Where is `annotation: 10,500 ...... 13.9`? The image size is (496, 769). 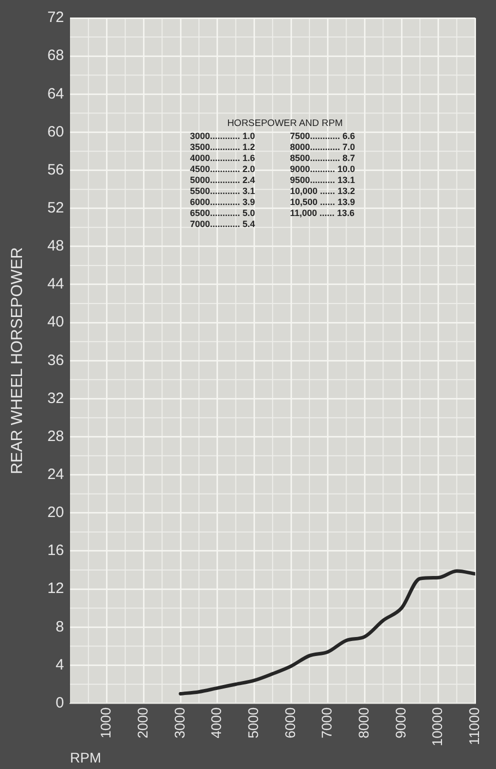 annotation: 10,500 ...... 13.9 is located at coordinates (323, 202).